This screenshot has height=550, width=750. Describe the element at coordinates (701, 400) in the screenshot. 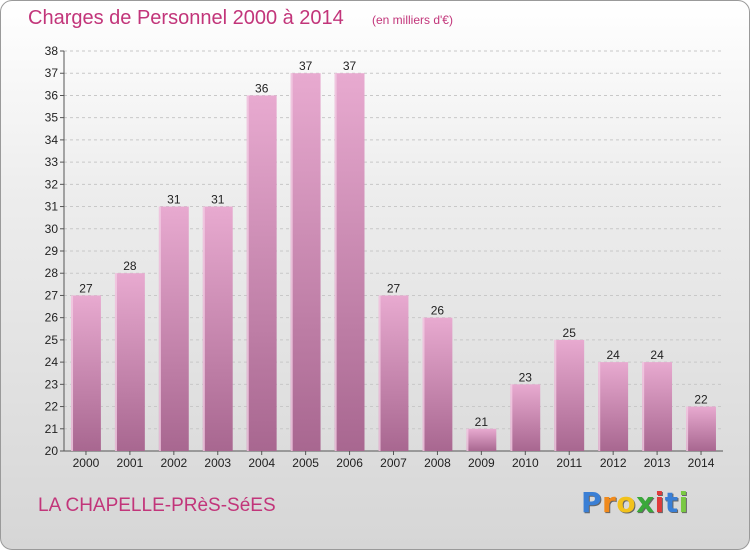

I see `data-label-2014: 22` at that location.